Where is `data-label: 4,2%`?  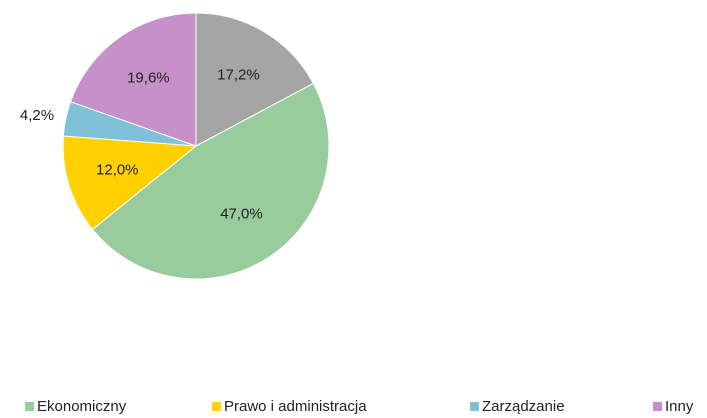
data-label: 4,2% is located at coordinates (37, 115).